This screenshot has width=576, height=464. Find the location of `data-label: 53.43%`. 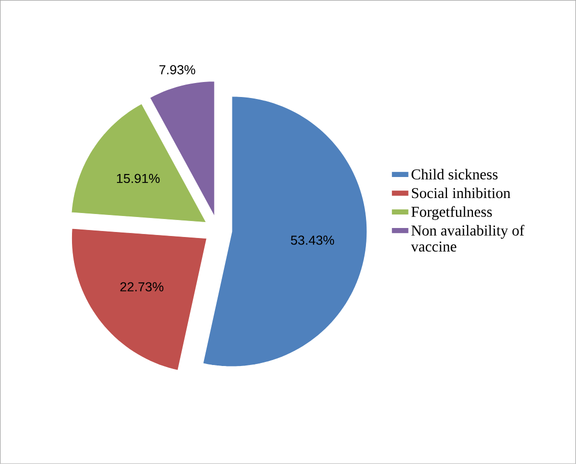

data-label: 53.43% is located at coordinates (312, 240).